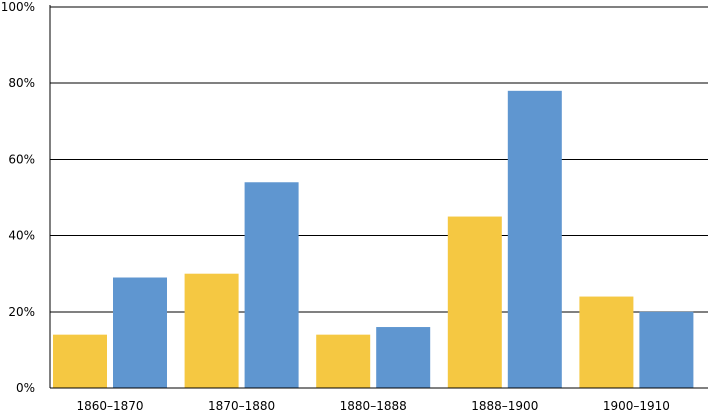  What do you see at coordinates (21, 236) in the screenshot?
I see `y-tick-label: 40%` at bounding box center [21, 236].